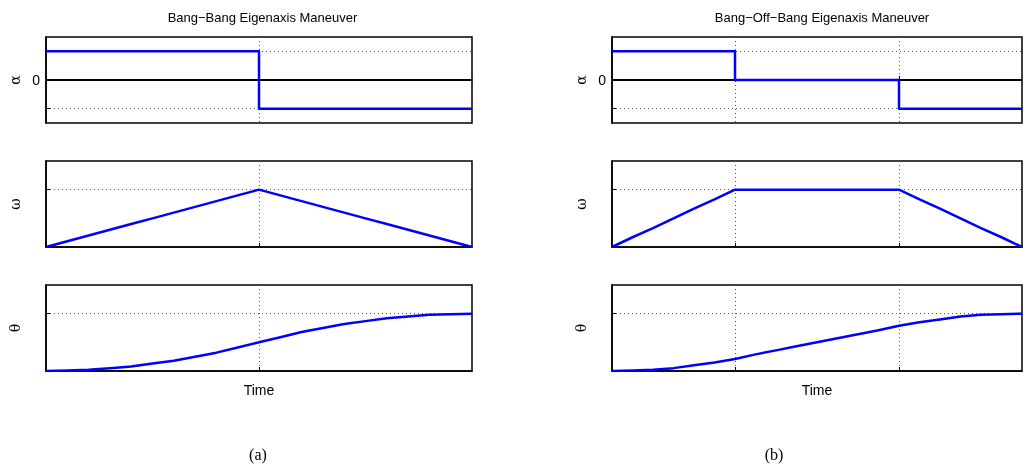  Describe the element at coordinates (822, 17) in the screenshot. I see `chart-title: Bang−Off−Bang Eigenaxis Maneuver` at that location.